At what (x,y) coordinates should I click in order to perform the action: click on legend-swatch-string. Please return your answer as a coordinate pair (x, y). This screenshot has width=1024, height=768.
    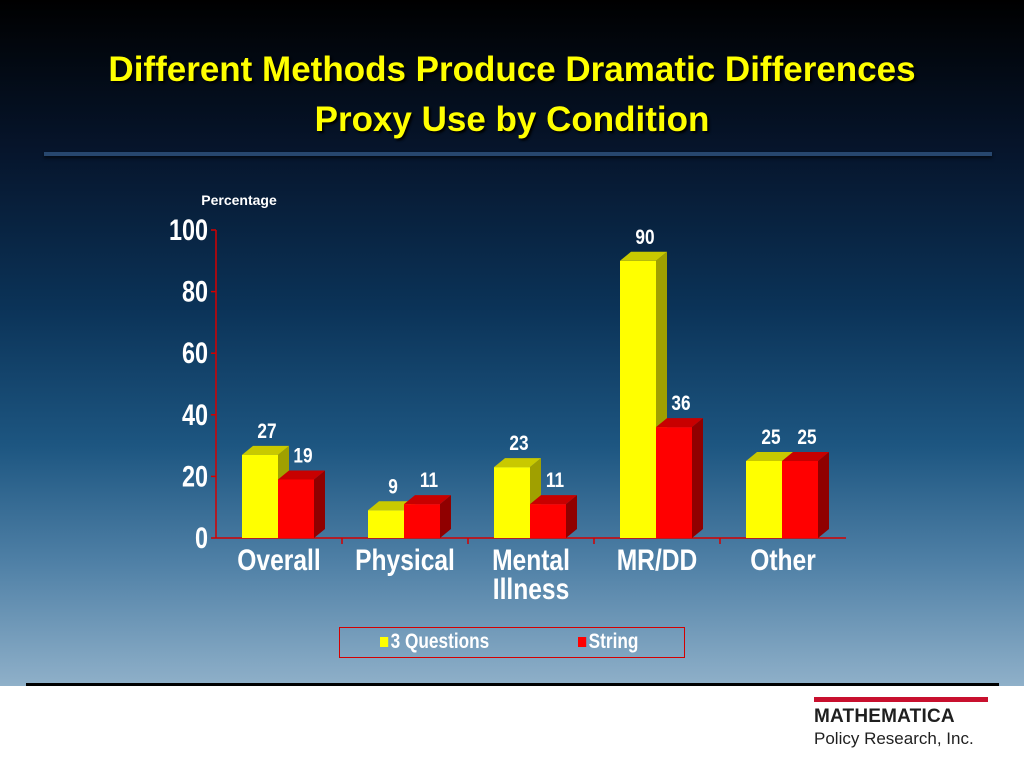
    Looking at the image, I should click on (582, 642).